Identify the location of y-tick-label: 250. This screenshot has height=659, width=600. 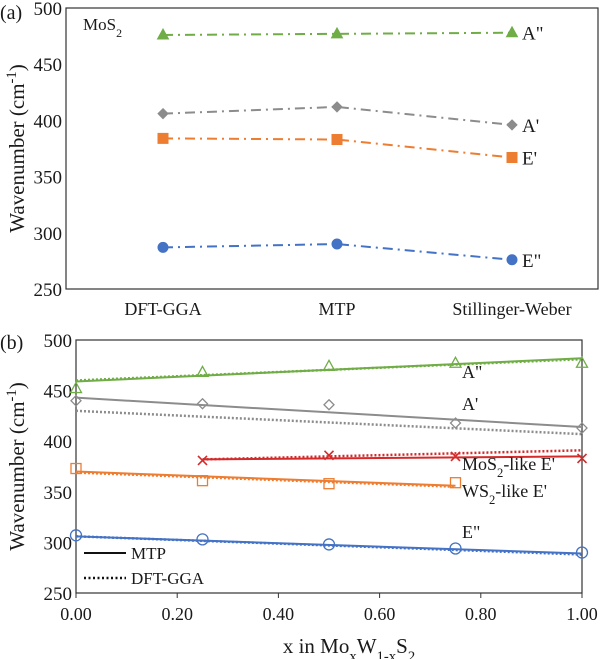
(48, 290).